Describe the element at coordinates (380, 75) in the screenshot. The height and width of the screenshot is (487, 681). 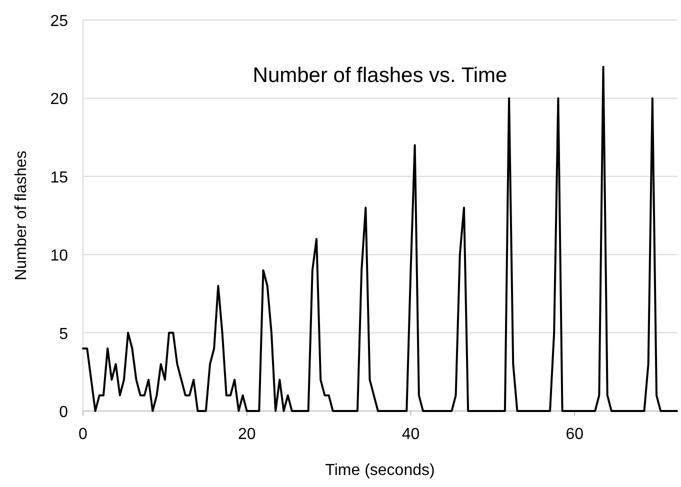
I see `text: Number of flashes vs. Time` at that location.